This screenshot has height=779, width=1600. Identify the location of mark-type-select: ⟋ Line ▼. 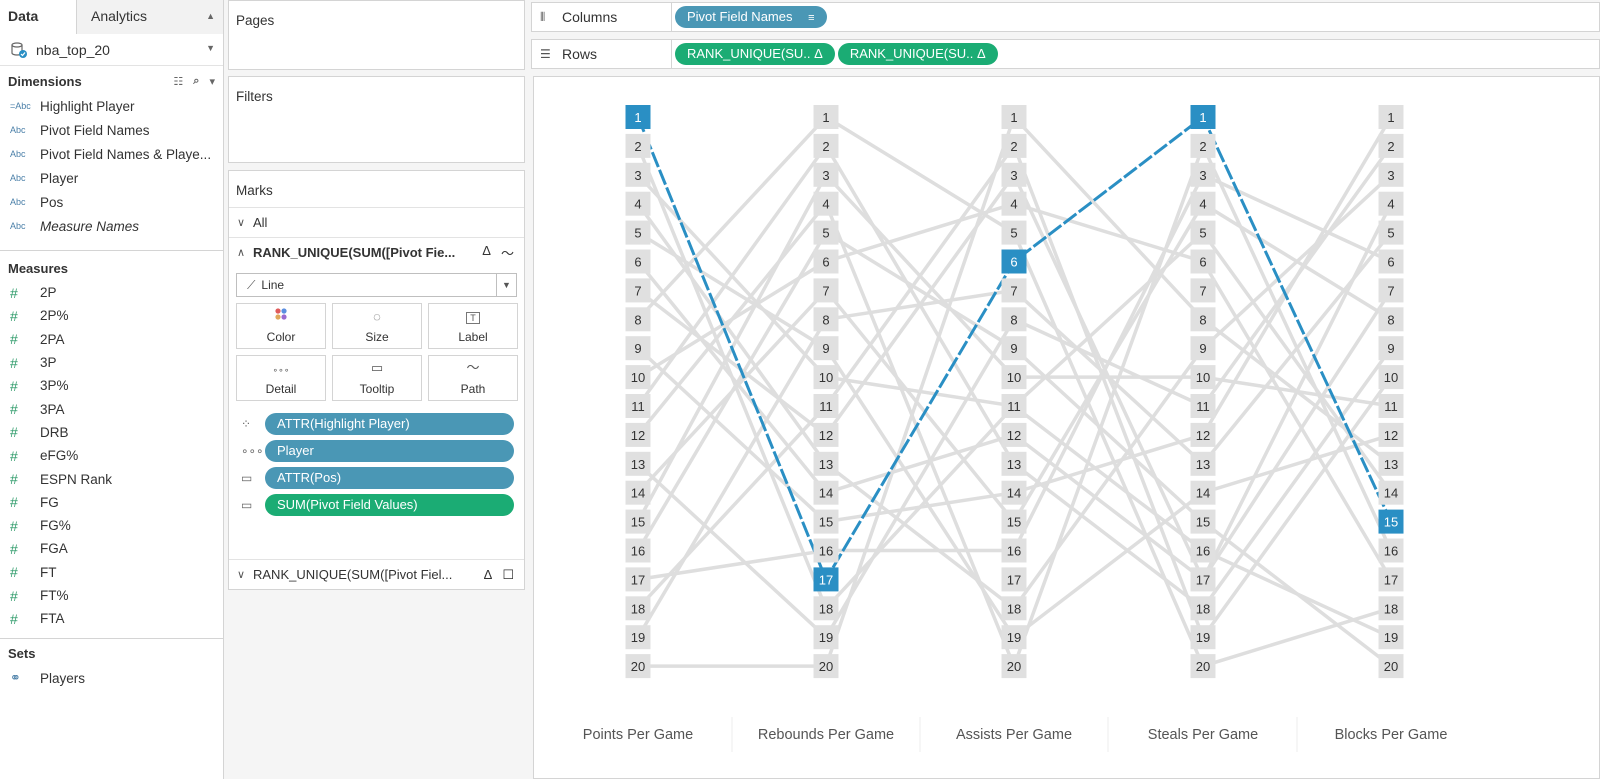
(376, 285).